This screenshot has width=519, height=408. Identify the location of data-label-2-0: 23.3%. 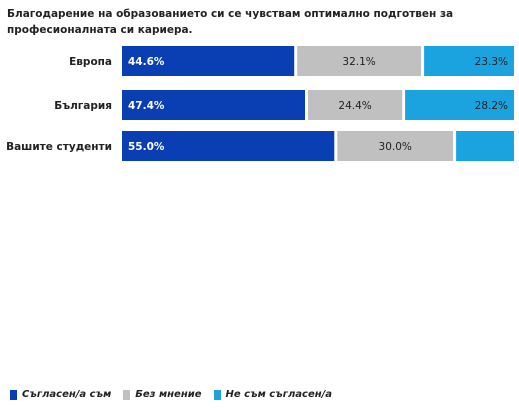
(491, 62).